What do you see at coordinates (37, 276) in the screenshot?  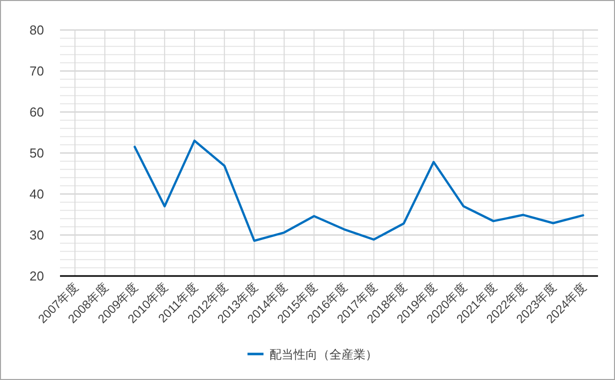 I see `y-tick-label: 20` at bounding box center [37, 276].